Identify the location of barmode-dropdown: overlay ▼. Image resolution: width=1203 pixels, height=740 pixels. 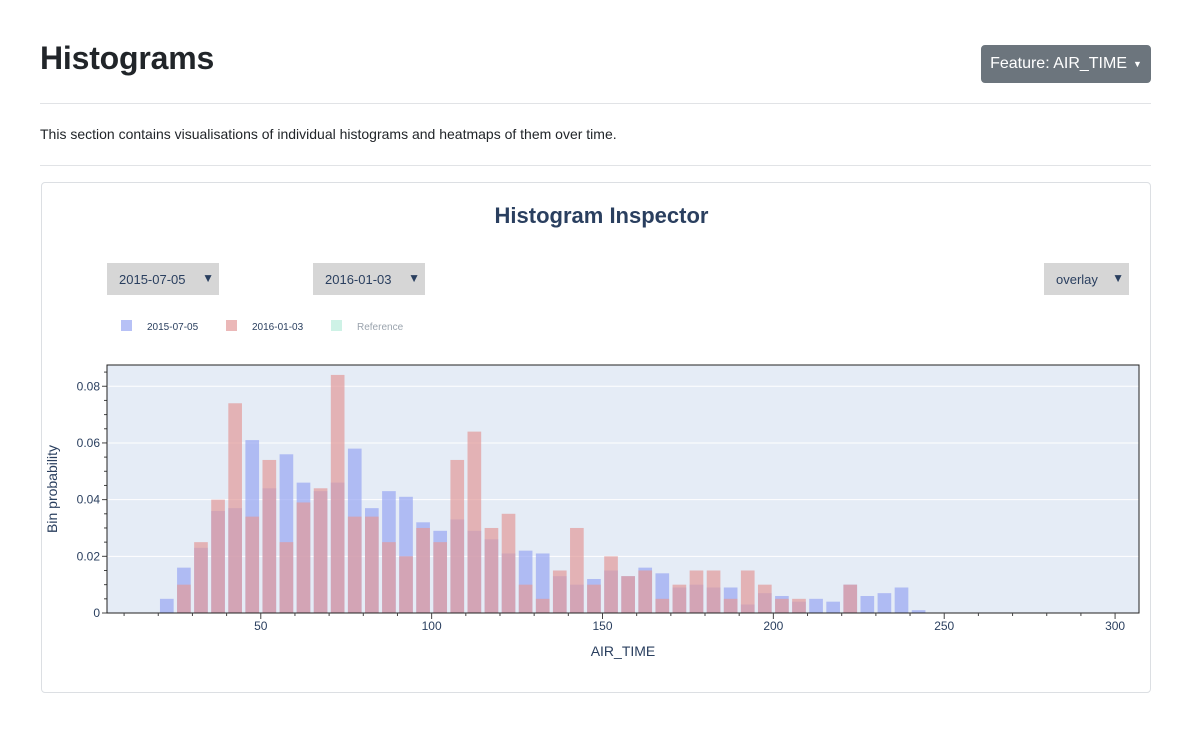
(1086, 279).